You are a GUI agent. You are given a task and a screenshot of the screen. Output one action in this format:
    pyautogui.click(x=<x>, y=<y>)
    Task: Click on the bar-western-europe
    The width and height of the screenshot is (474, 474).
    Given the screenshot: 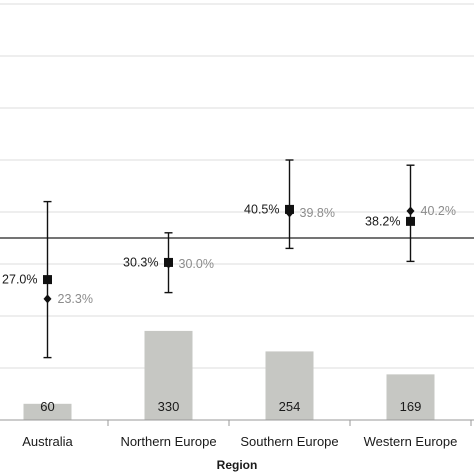 What is the action you would take?
    pyautogui.click(x=410, y=397)
    